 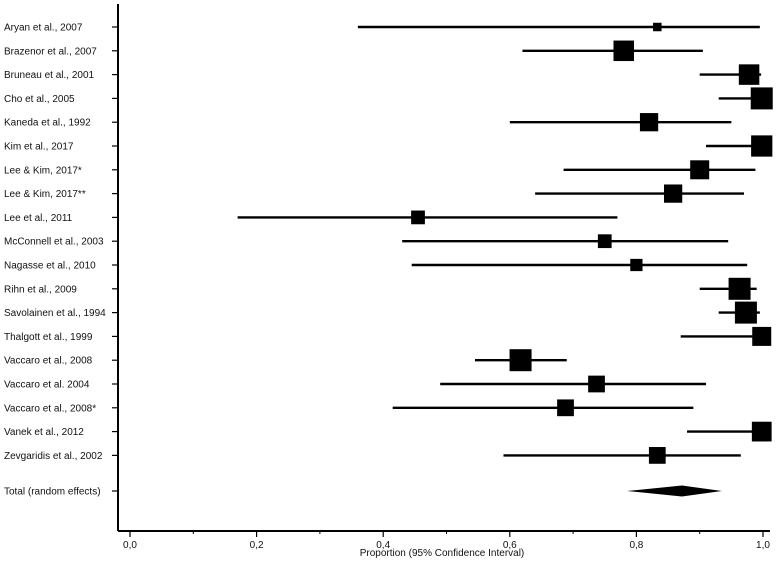 I want to click on study-label: Kaneda et al., 1992, so click(x=47, y=123).